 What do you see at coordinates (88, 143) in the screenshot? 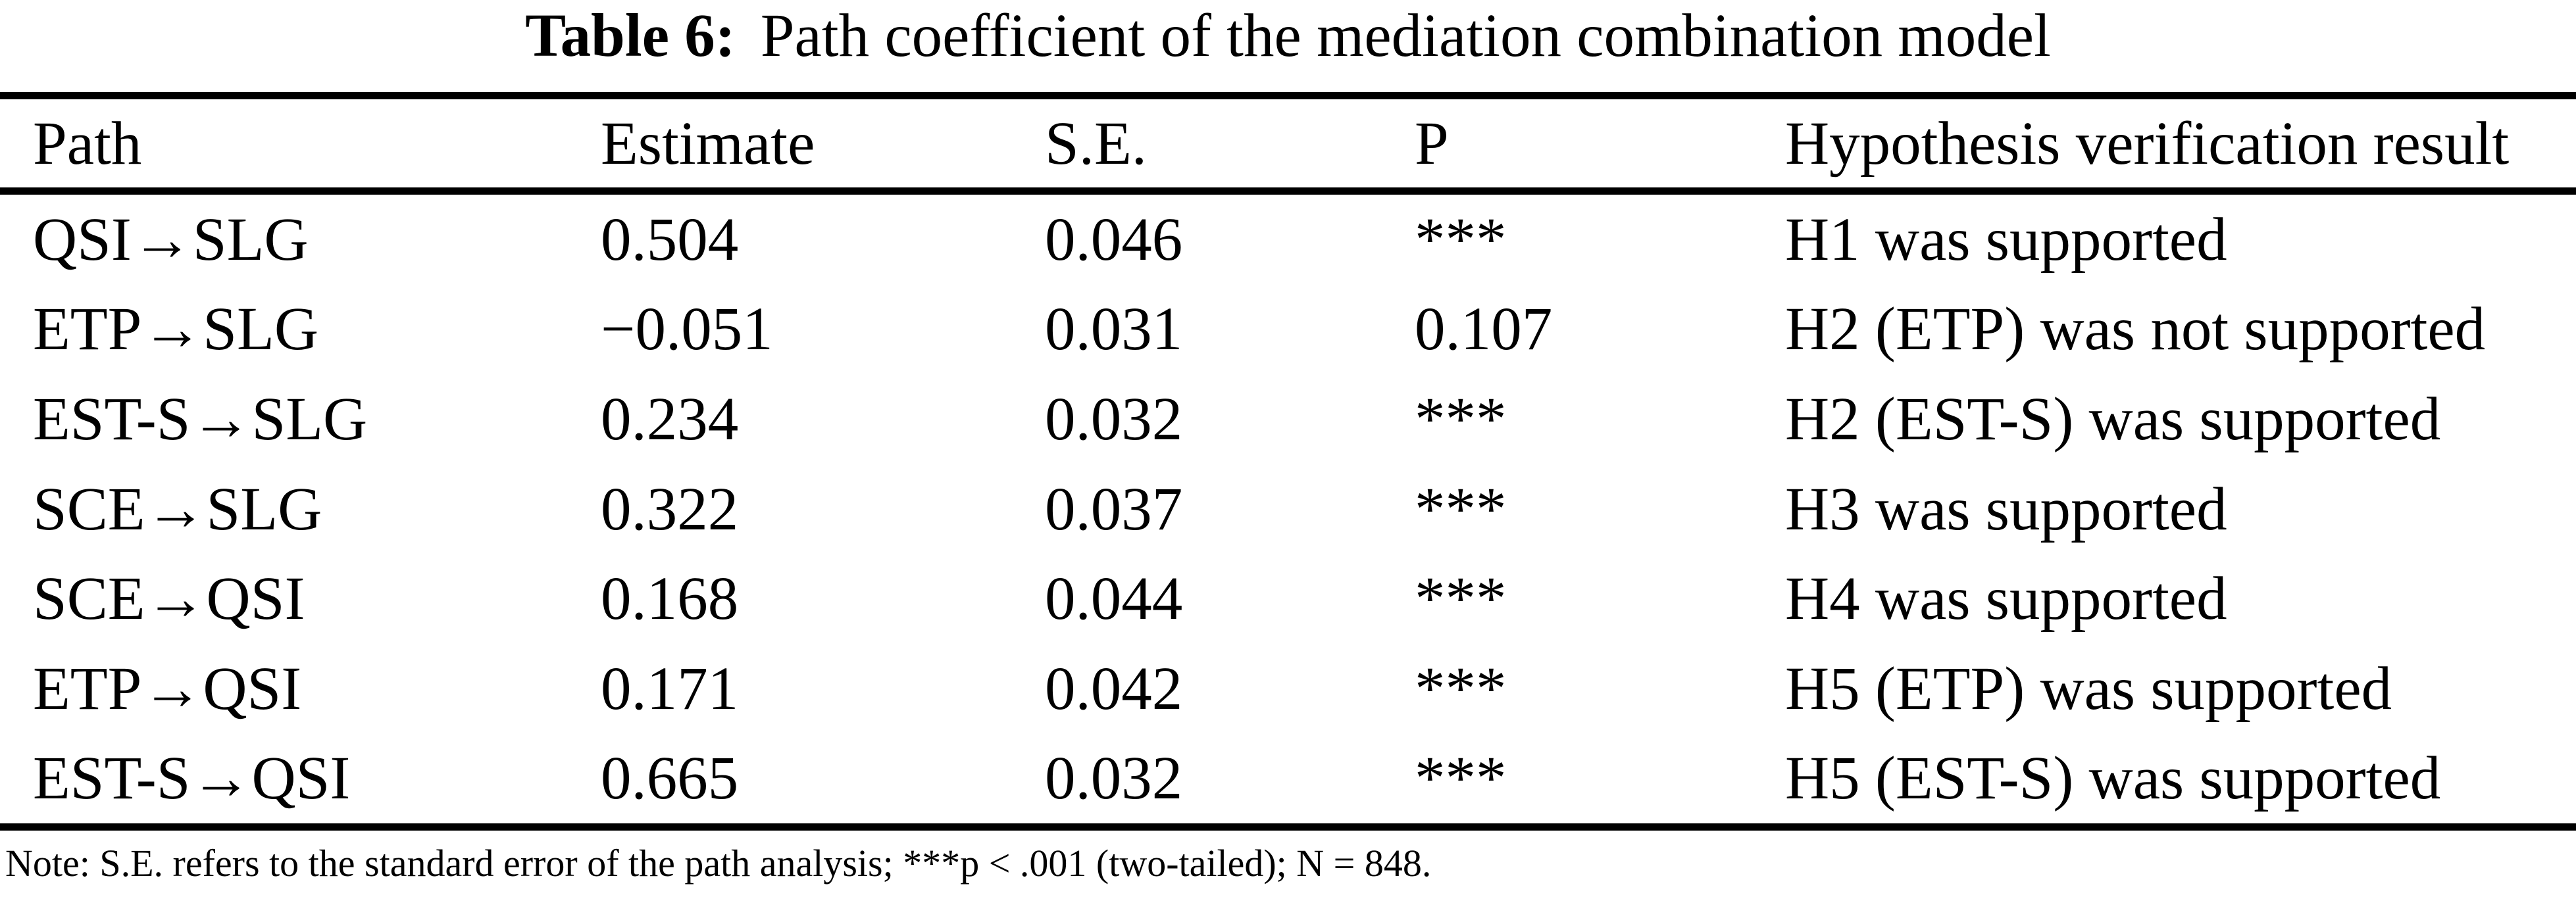
I see `column-header-path: Path` at bounding box center [88, 143].